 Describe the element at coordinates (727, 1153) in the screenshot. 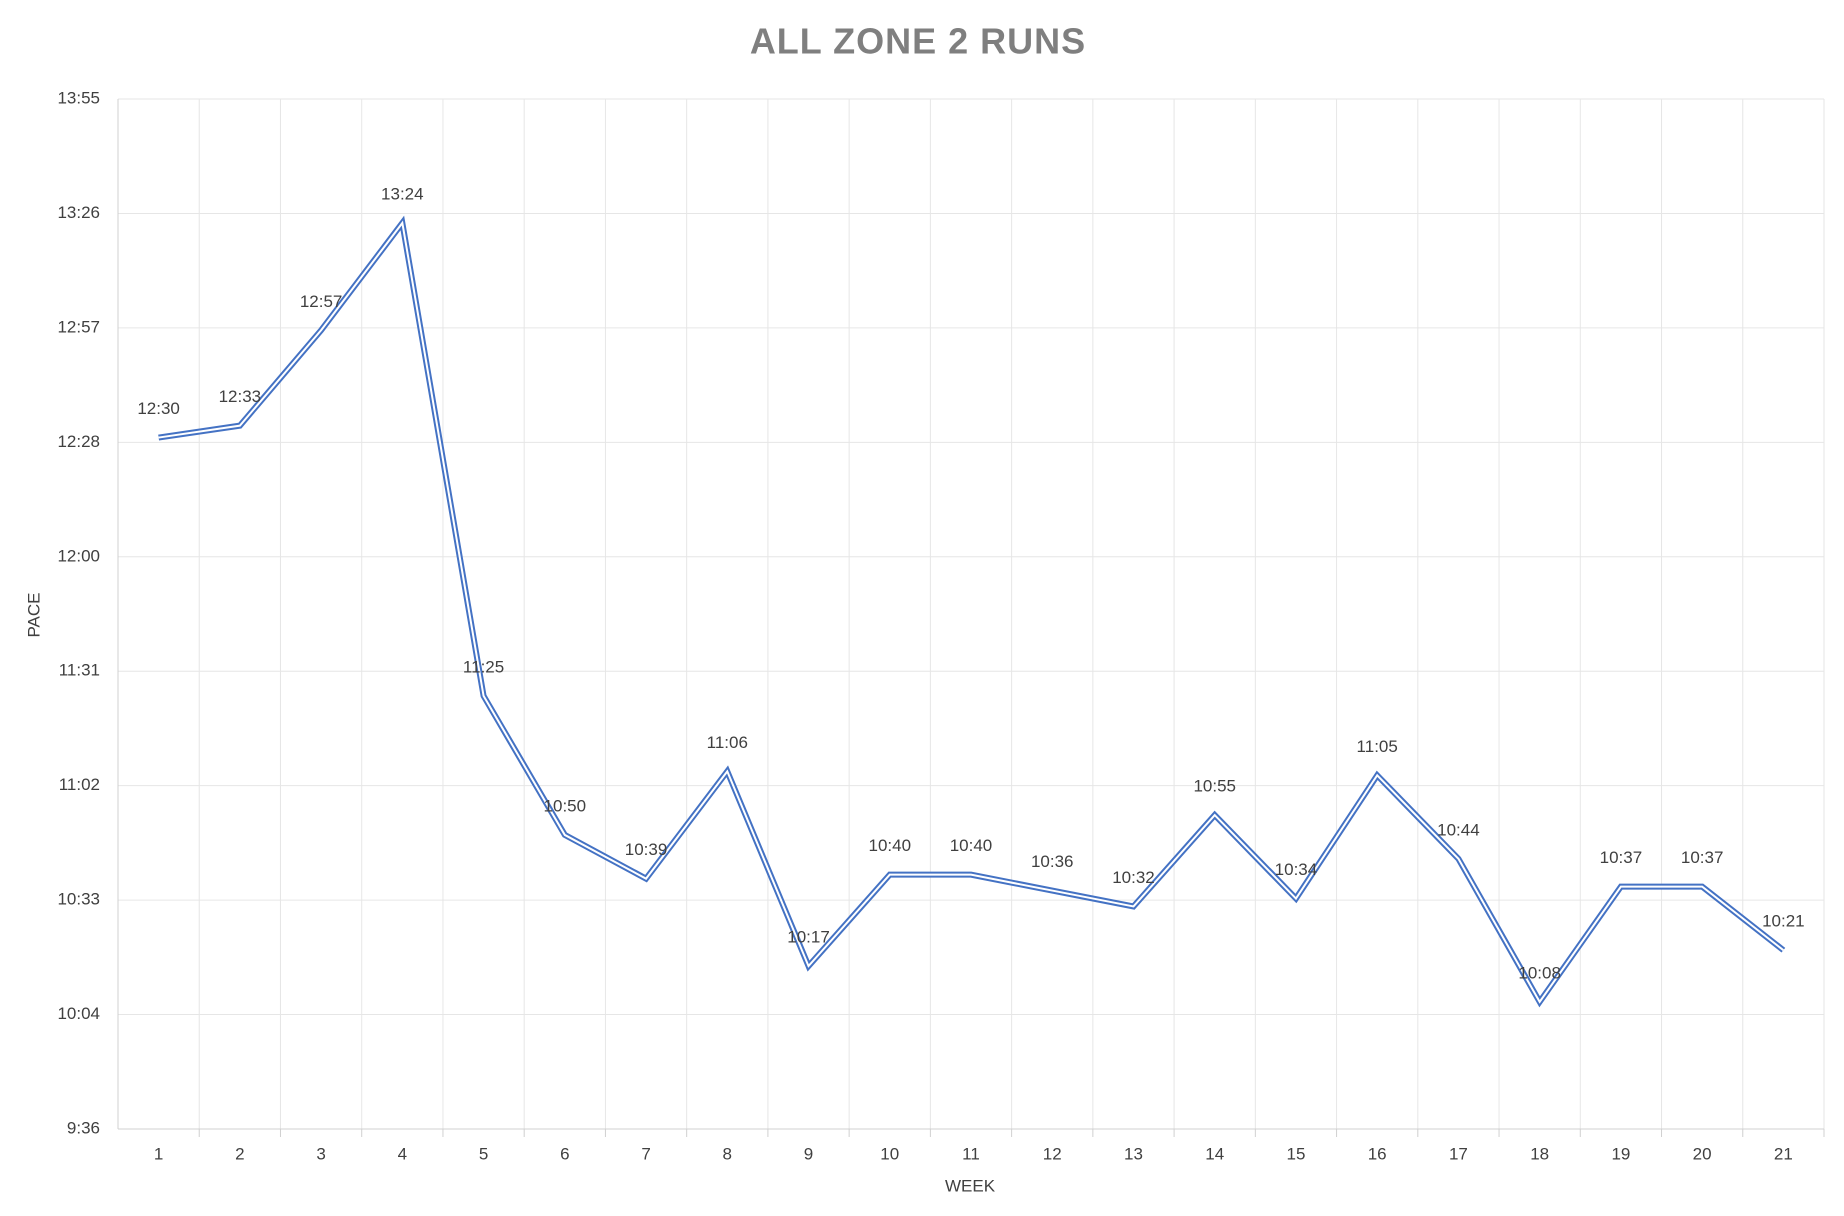

I see `x-tick-label: 8` at that location.